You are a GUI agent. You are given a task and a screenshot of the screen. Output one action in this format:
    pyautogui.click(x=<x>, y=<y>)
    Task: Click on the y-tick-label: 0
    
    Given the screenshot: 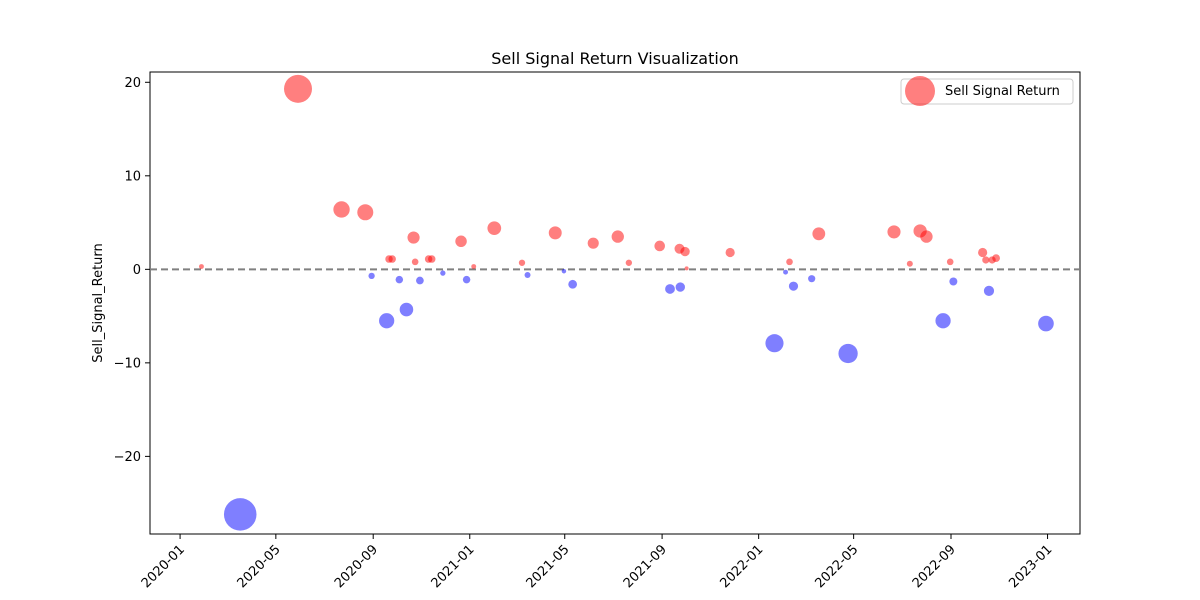 What is the action you would take?
    pyautogui.click(x=137, y=270)
    